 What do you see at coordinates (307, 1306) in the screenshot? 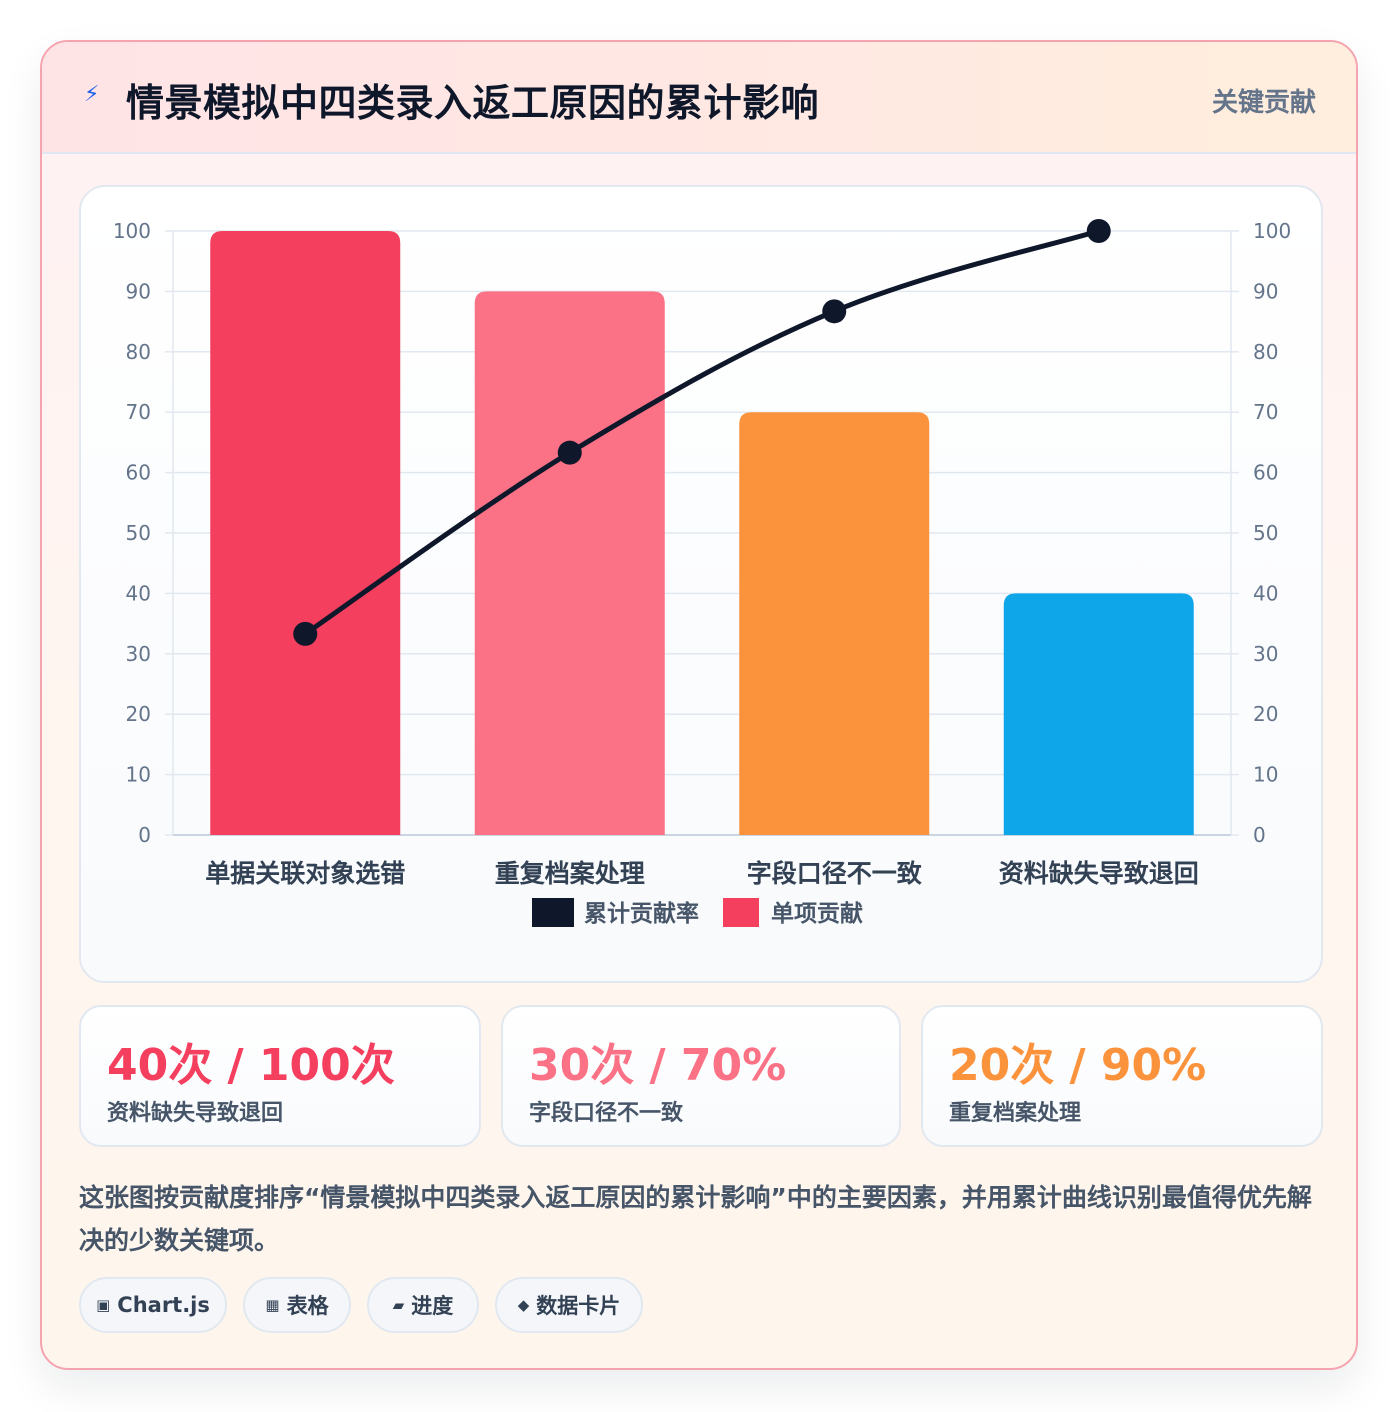
I see `chip-label: 表格` at bounding box center [307, 1306].